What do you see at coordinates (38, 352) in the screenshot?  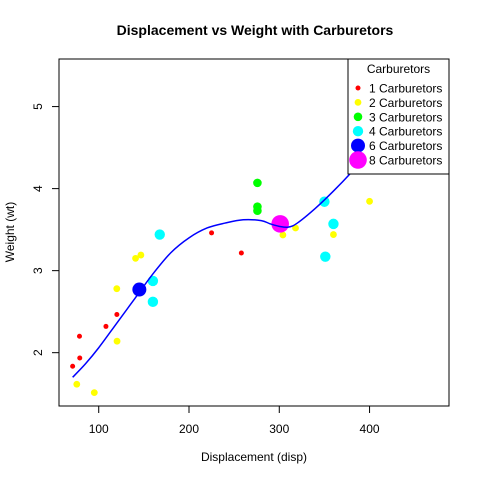 I see `y-tick-label: 2` at bounding box center [38, 352].